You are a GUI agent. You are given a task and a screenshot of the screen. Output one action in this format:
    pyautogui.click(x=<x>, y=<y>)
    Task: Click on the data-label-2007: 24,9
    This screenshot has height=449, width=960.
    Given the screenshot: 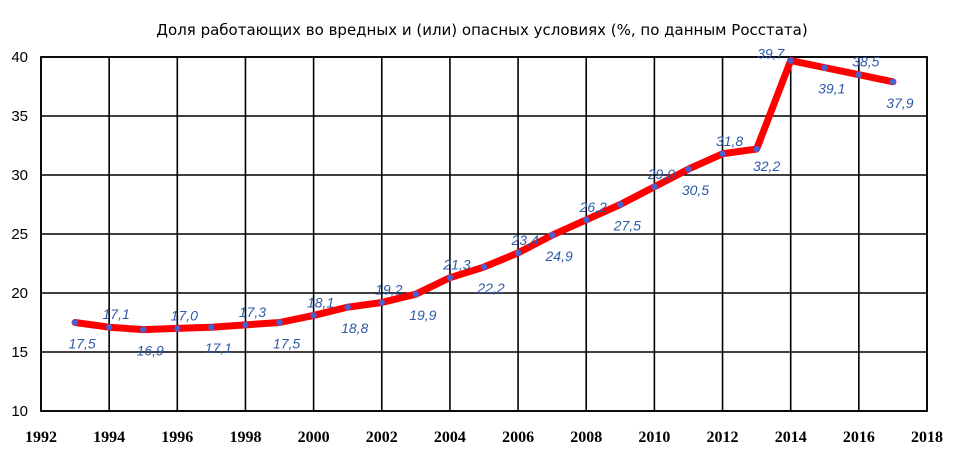 What is the action you would take?
    pyautogui.click(x=559, y=256)
    